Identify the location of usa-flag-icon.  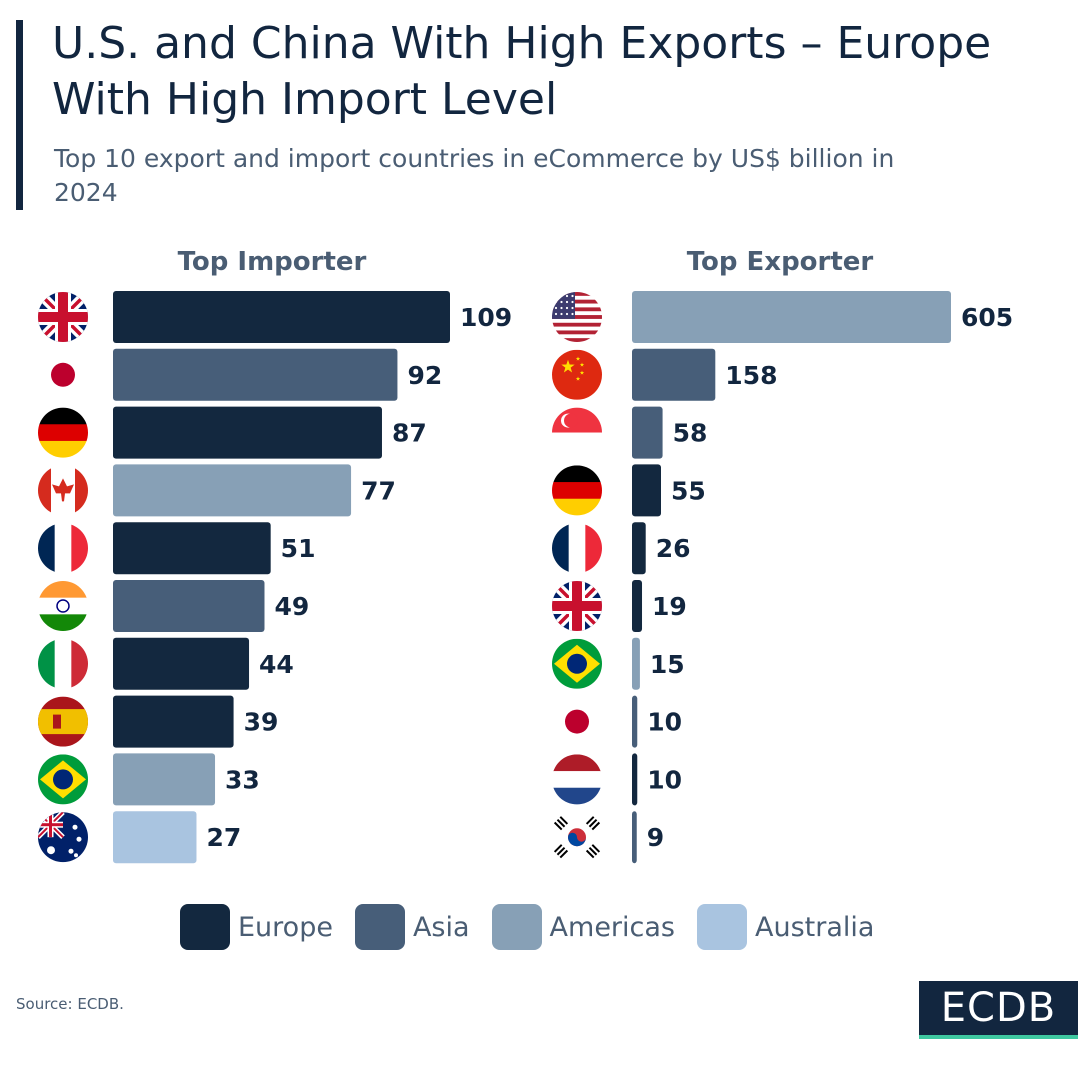
(577, 317).